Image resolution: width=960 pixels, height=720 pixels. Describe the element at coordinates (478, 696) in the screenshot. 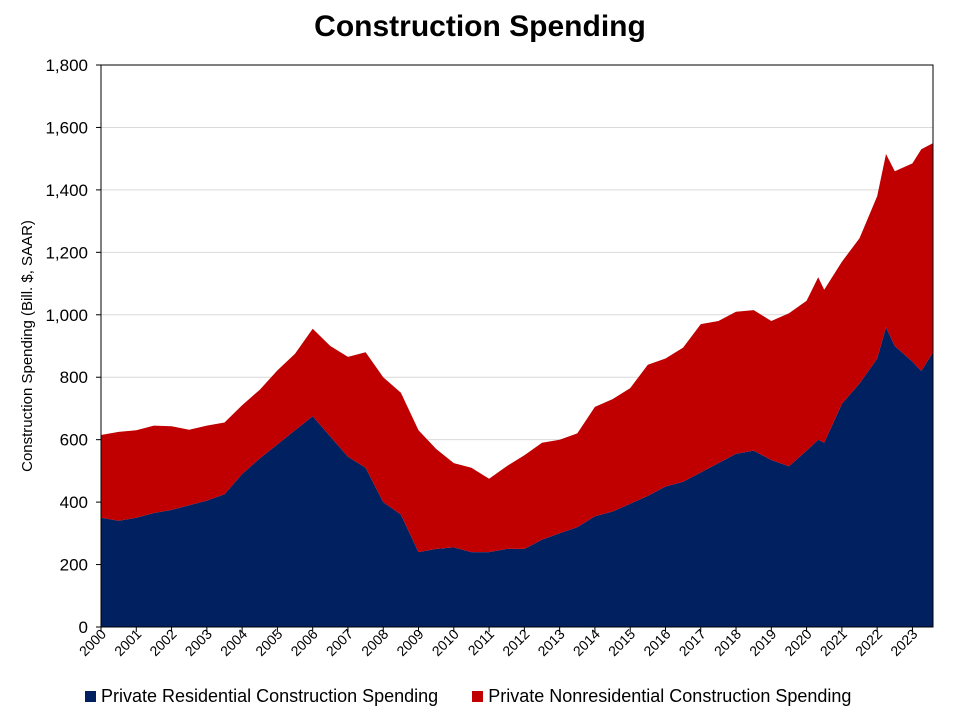

I see `legend-swatch-nonresidential` at that location.